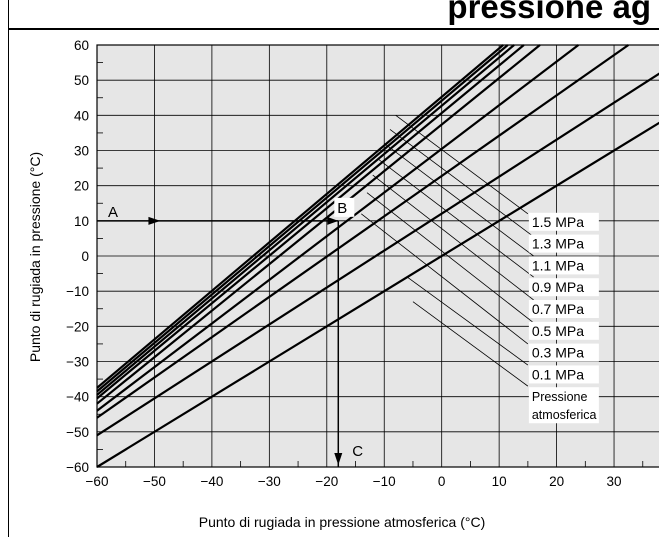 The image size is (659, 537). What do you see at coordinates (354, 481) in the screenshot?
I see `x-tick-labels: −60 −50 −40 −30 −20 −10 0 10 20 30` at bounding box center [354, 481].